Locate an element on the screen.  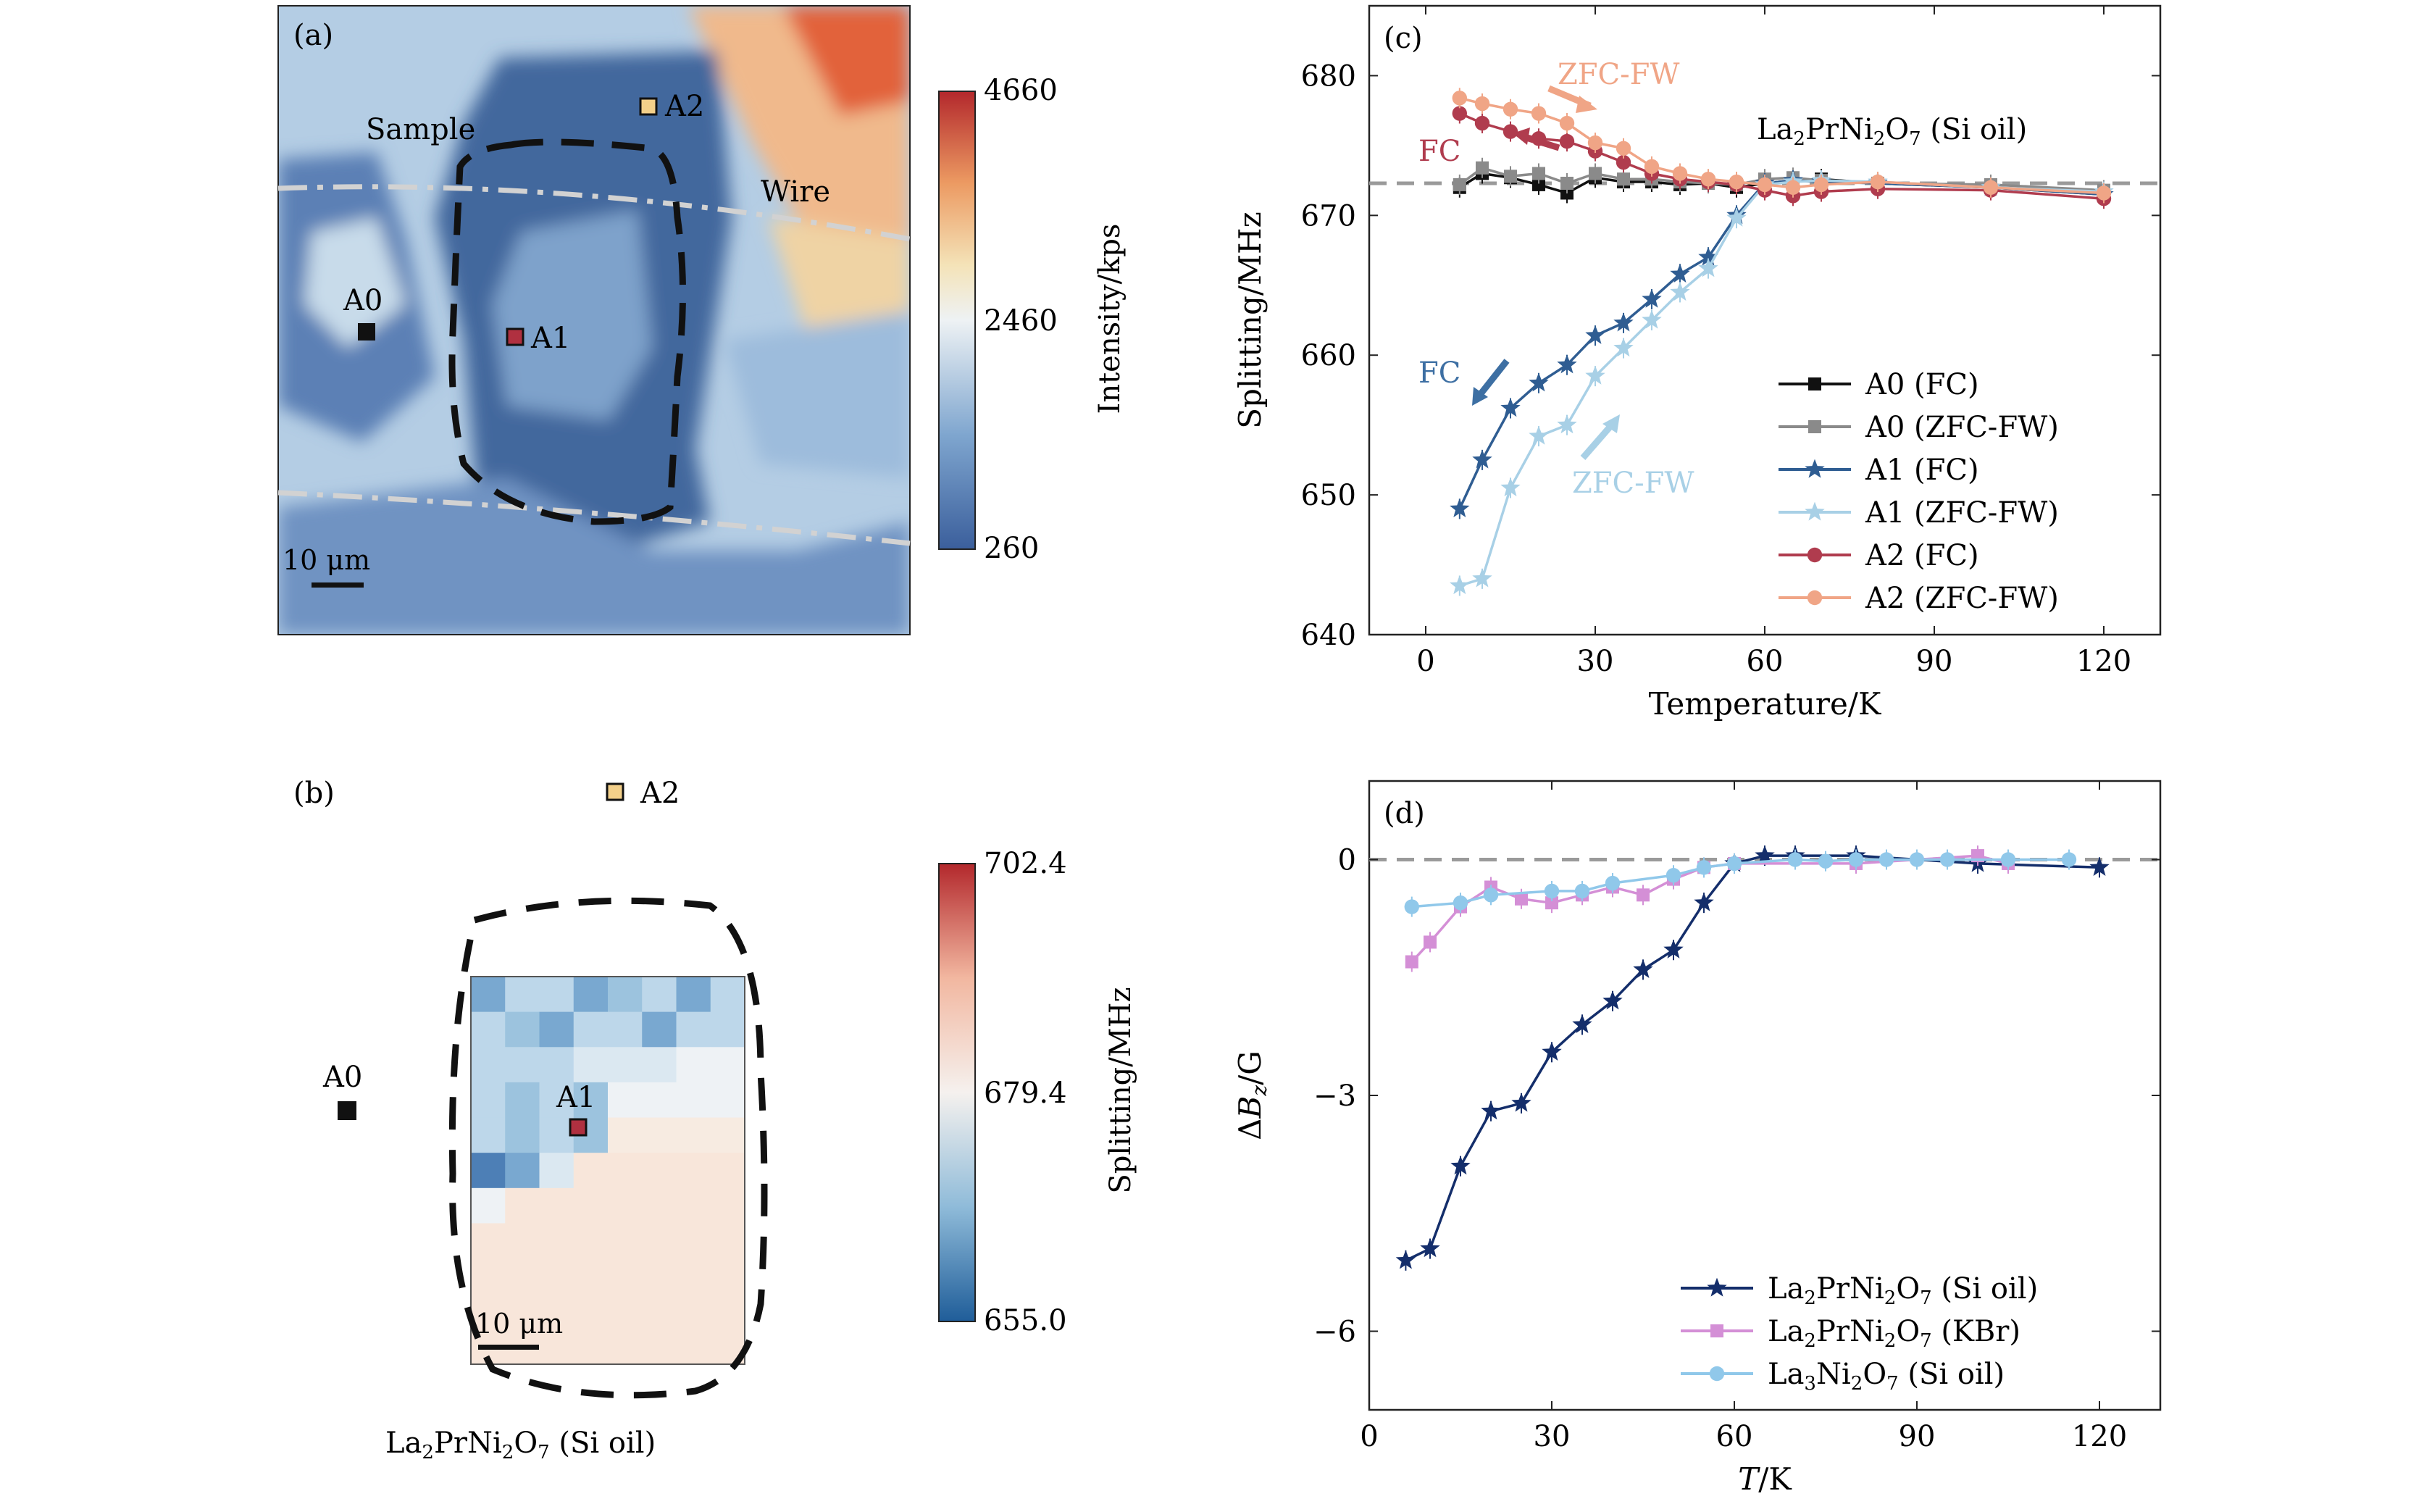
y-tick-label: −6 is located at coordinates (1334, 1332).